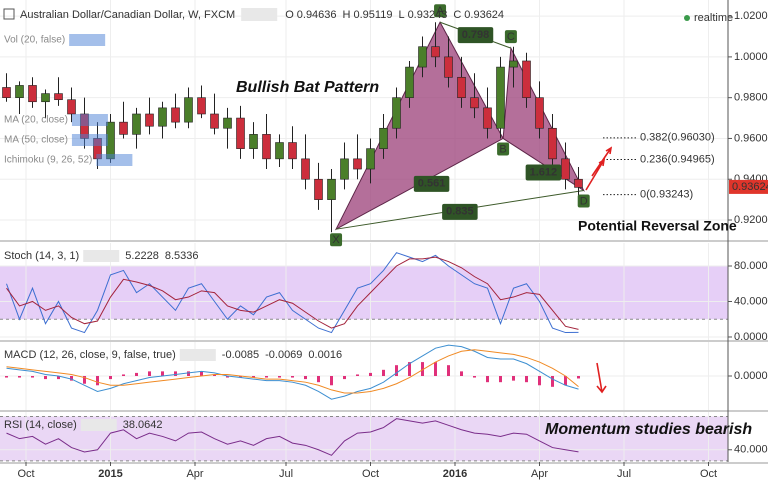 This screenshot has width=768, height=484. Describe the element at coordinates (283, 355) in the screenshot. I see `legend-value: -0.0069` at that location.